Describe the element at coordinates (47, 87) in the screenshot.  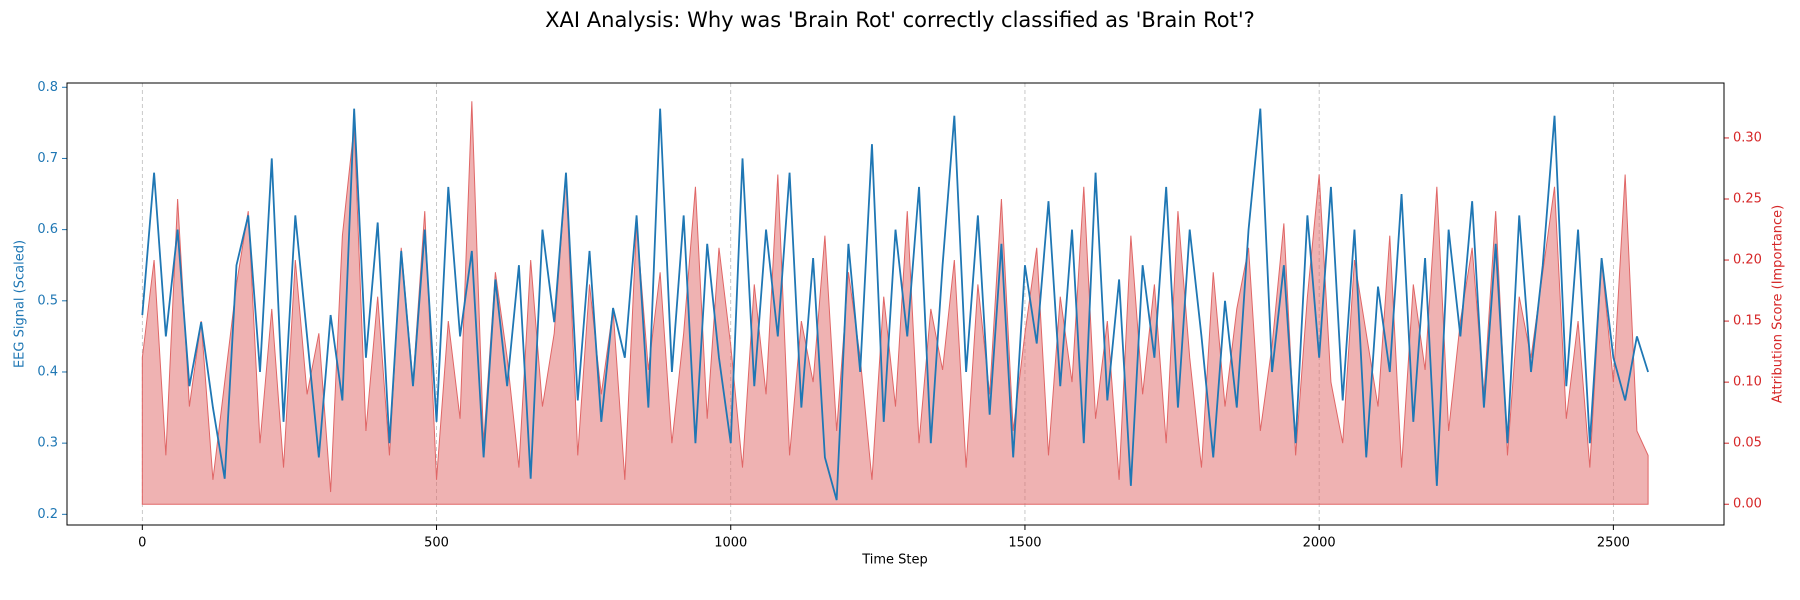
I see `y-tick-label: 0.8` at that location.